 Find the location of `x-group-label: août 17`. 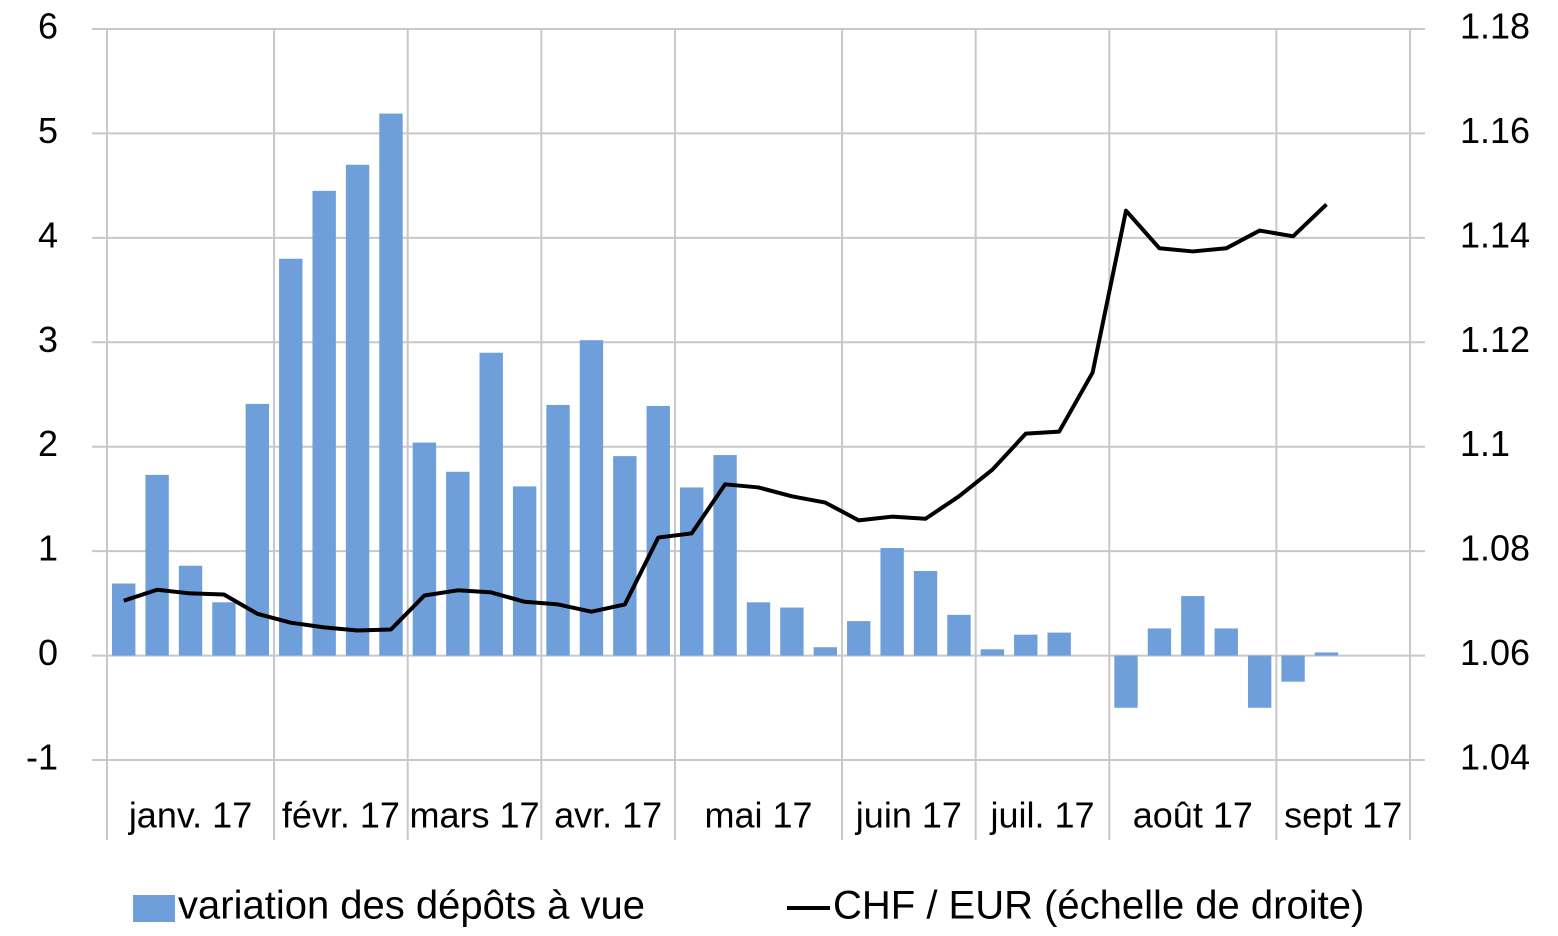

x-group-label: août 17 is located at coordinates (1193, 815).